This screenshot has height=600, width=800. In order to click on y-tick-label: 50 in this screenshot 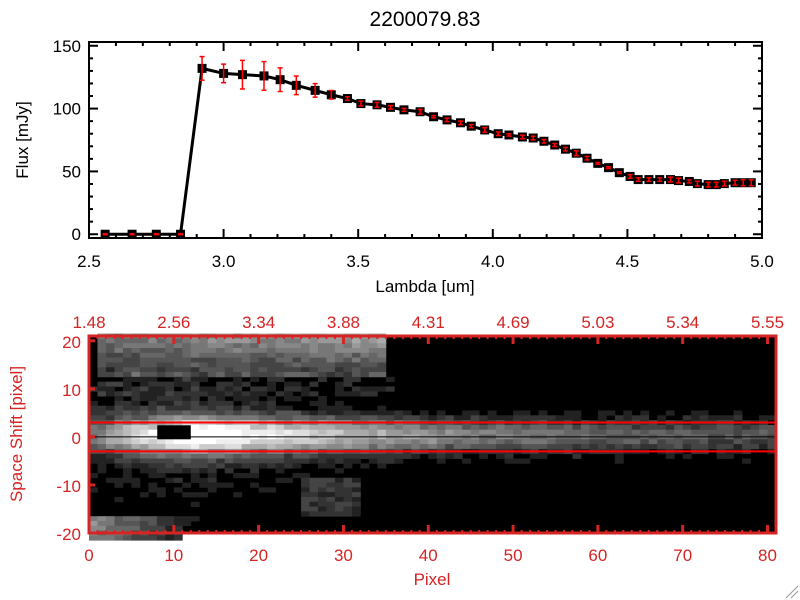, I will do `click(71, 171)`.